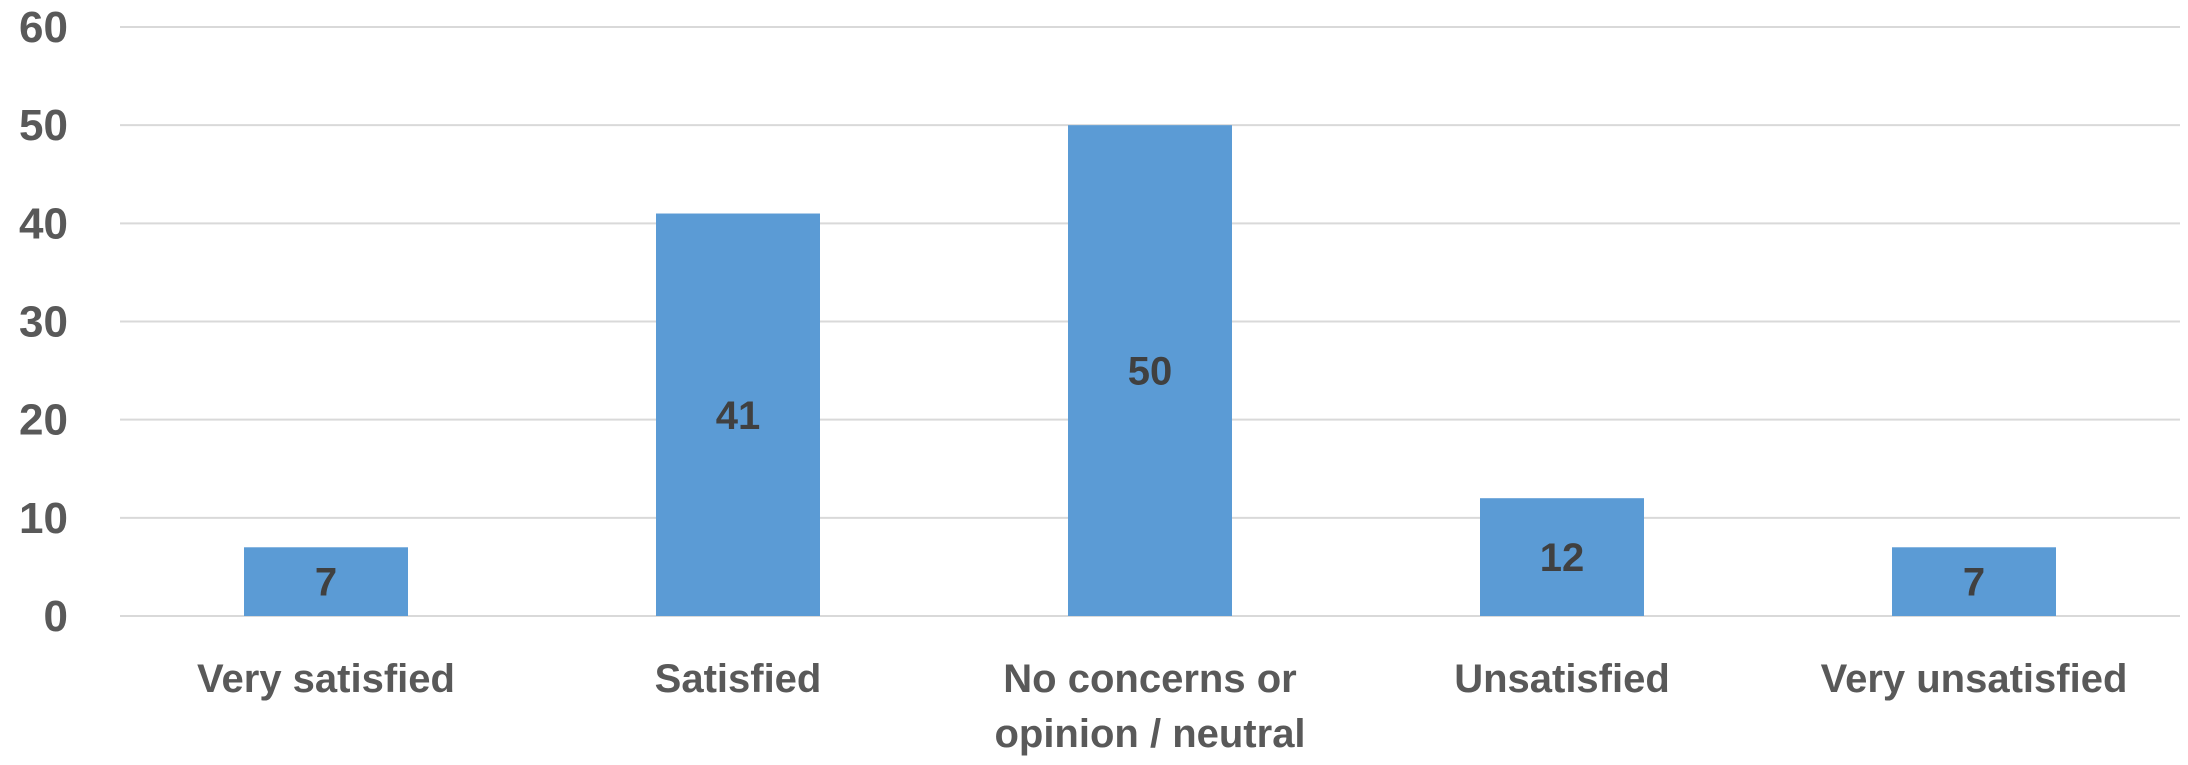 This screenshot has height=765, width=2188. Describe the element at coordinates (43, 125) in the screenshot. I see `y-tick-label: 50` at that location.